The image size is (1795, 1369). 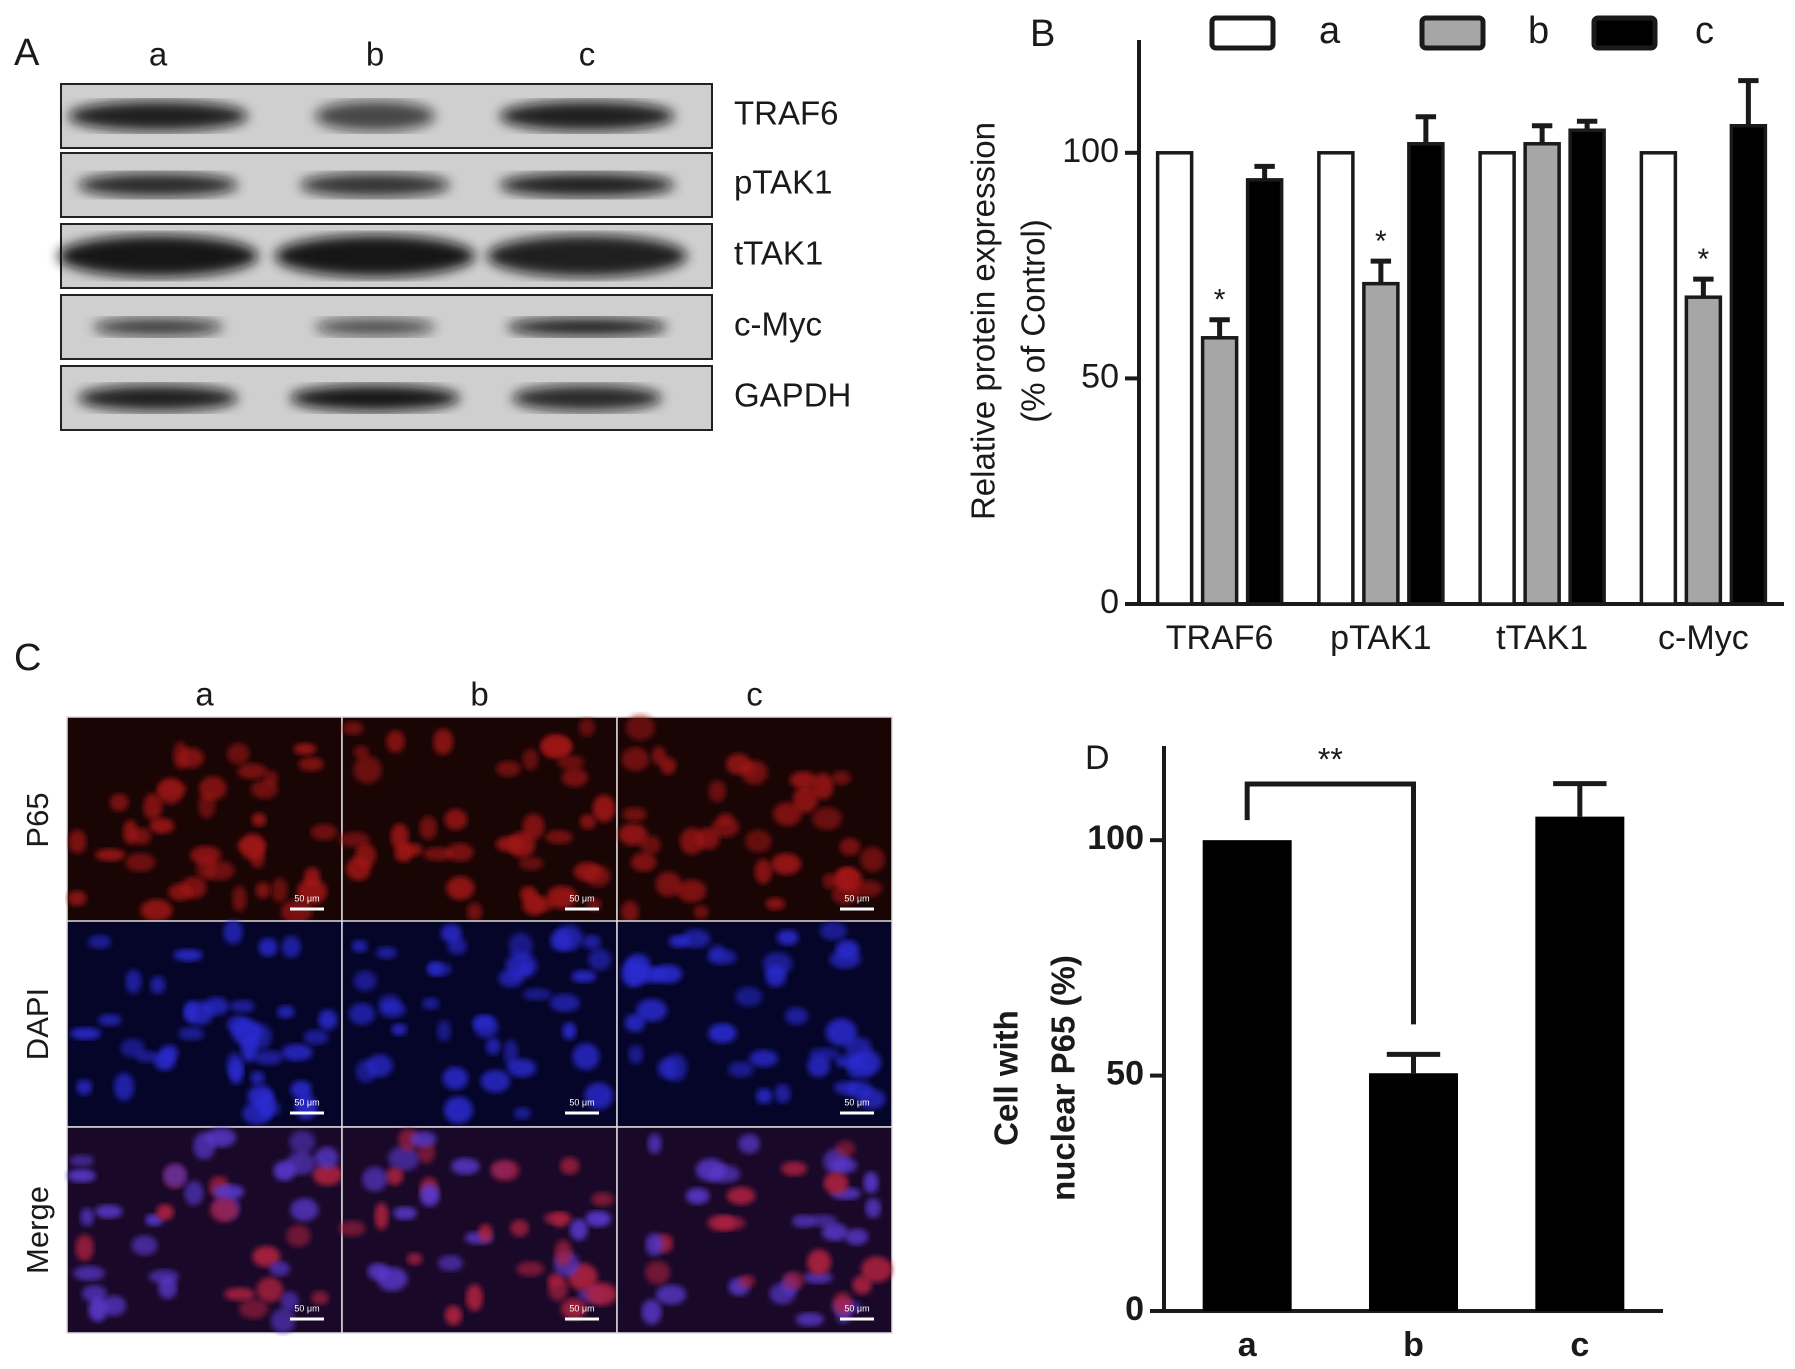 What do you see at coordinates (778, 324) in the screenshot?
I see `blot-row-label: c-Myc` at bounding box center [778, 324].